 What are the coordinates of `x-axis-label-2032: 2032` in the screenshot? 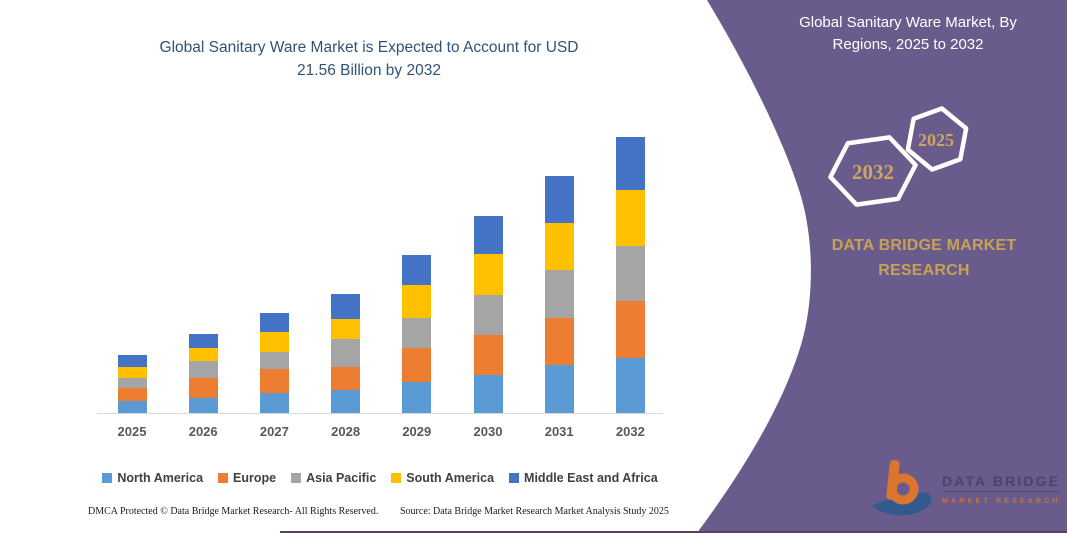 It's located at (630, 431).